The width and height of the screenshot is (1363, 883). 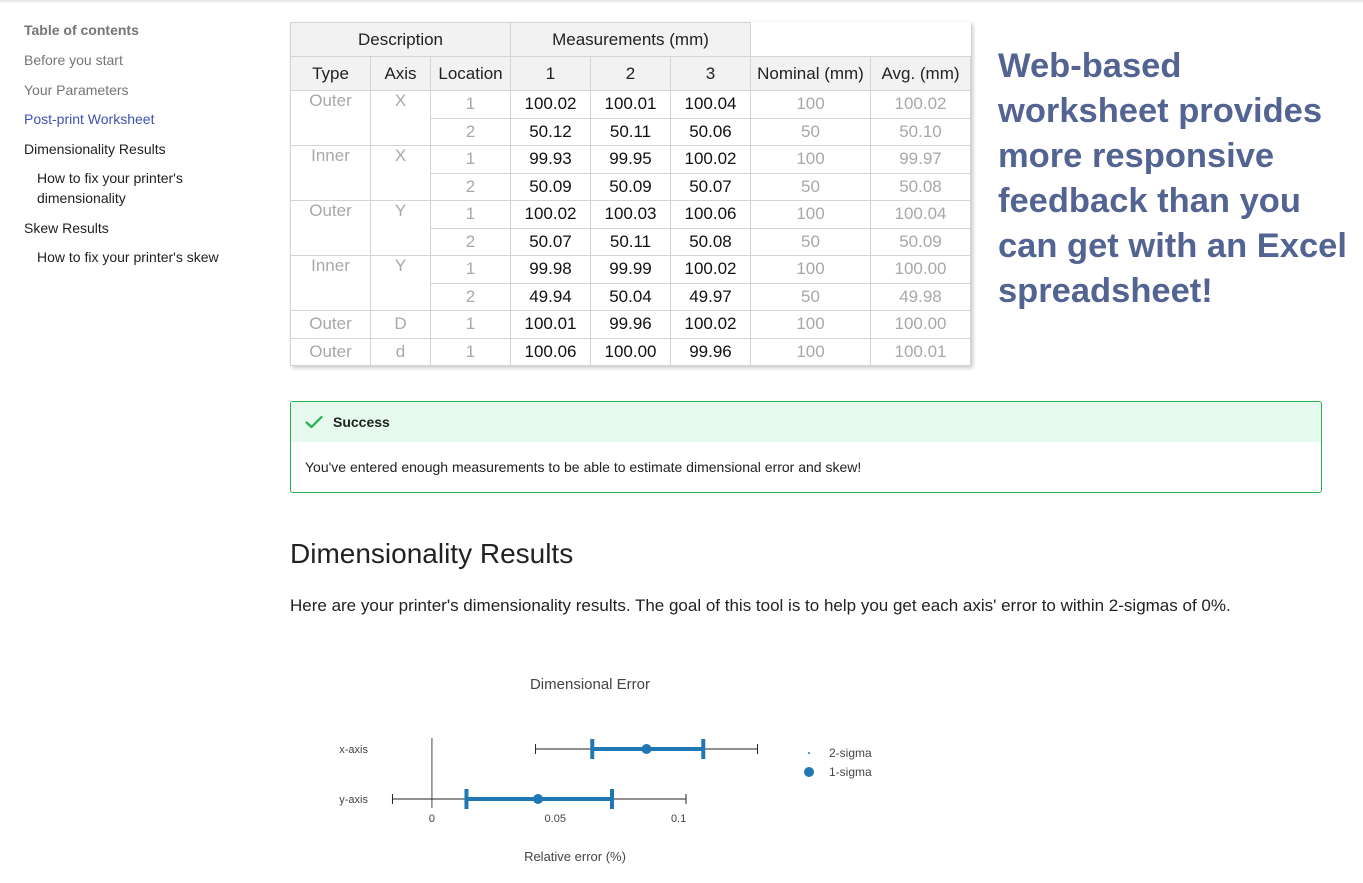 What do you see at coordinates (710, 104) in the screenshot?
I see `measurement-cell: 100.04` at bounding box center [710, 104].